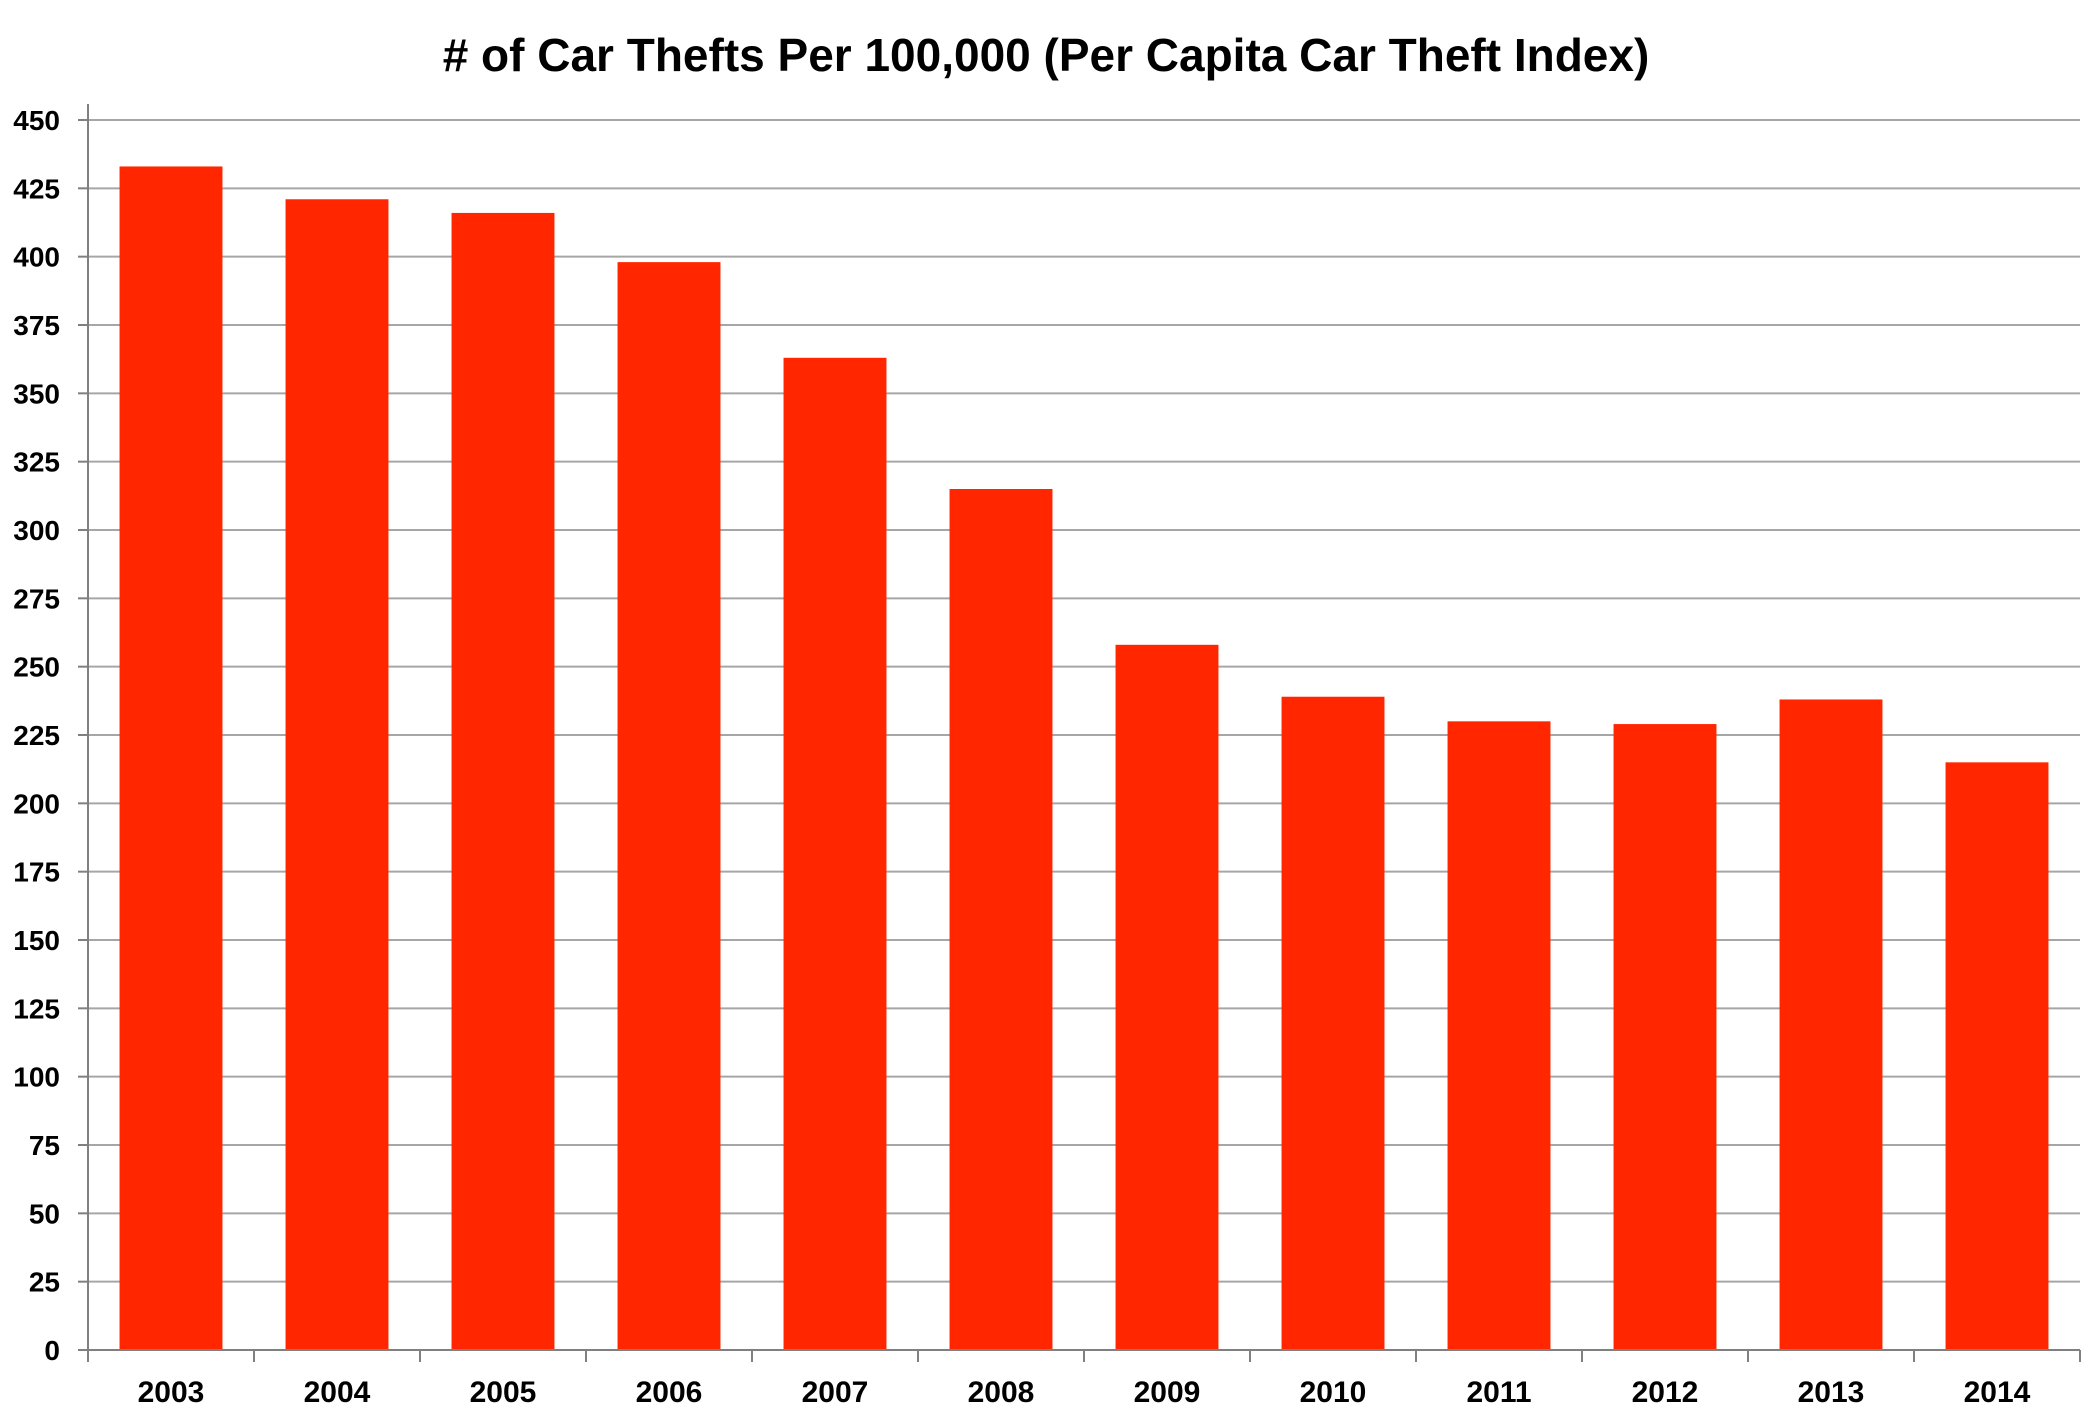 This screenshot has height=1418, width=2092. Describe the element at coordinates (337, 775) in the screenshot. I see `bar-2004` at that location.